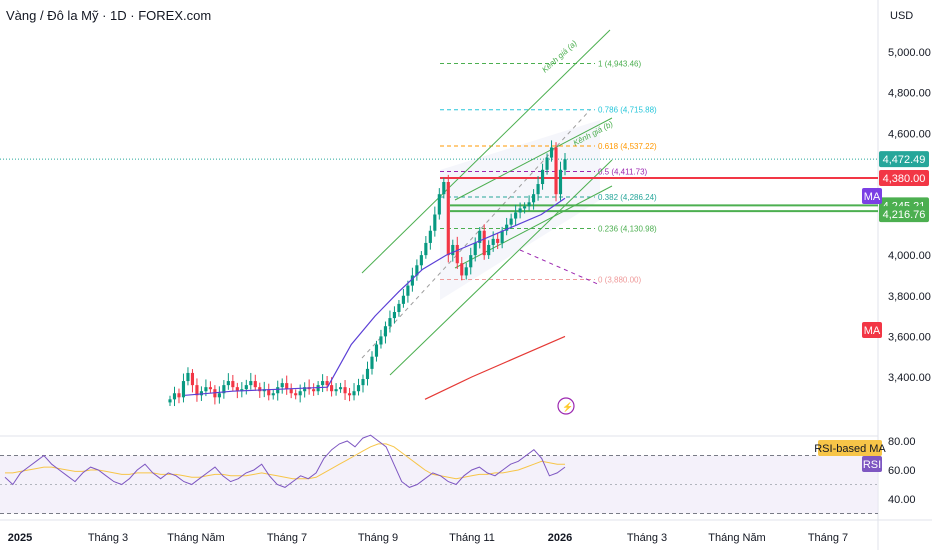 This screenshot has width=932, height=550. I want to click on channel-b-lower, so click(533, 227).